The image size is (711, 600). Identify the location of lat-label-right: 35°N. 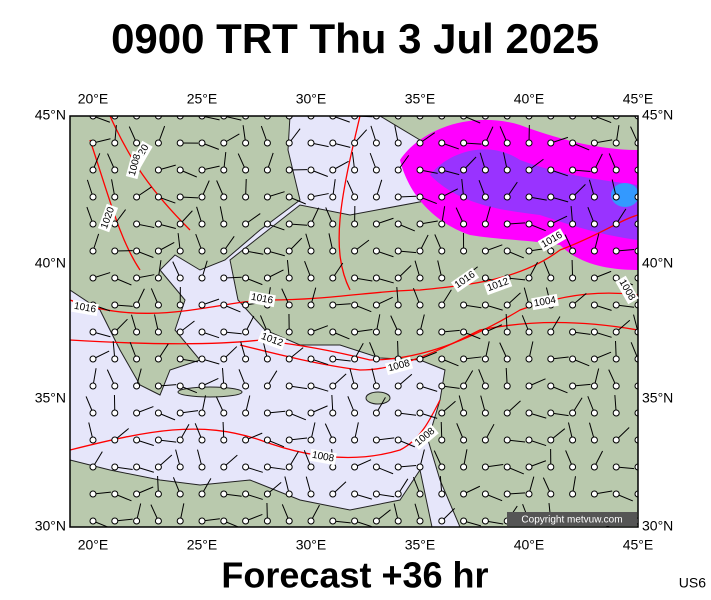
(657, 398).